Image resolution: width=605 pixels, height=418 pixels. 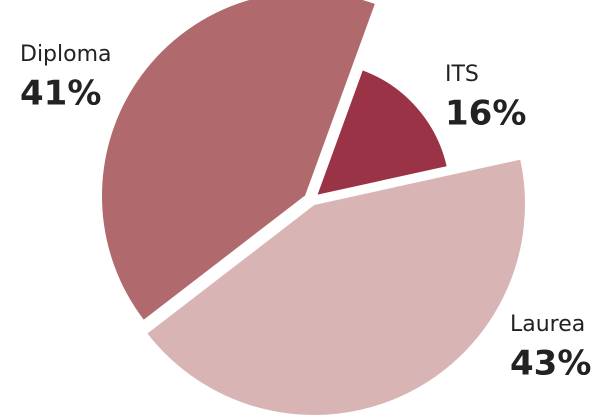 What do you see at coordinates (60, 94) in the screenshot?
I see `slice-value: 41%` at bounding box center [60, 94].